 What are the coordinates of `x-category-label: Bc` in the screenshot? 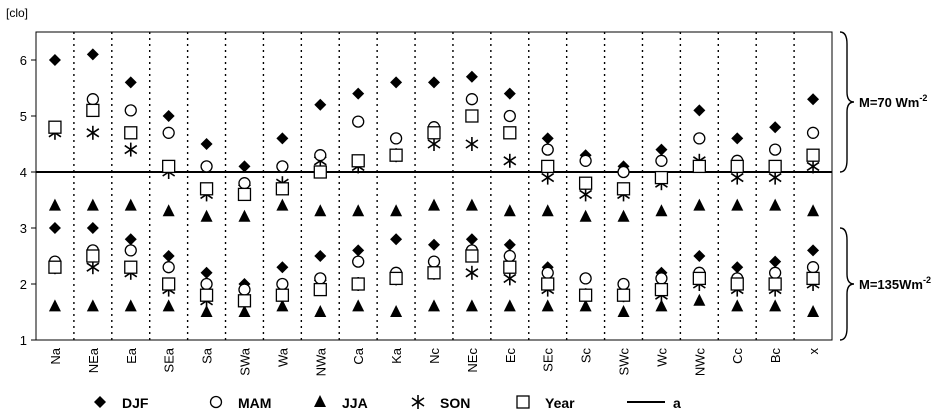 It's located at (775, 356).